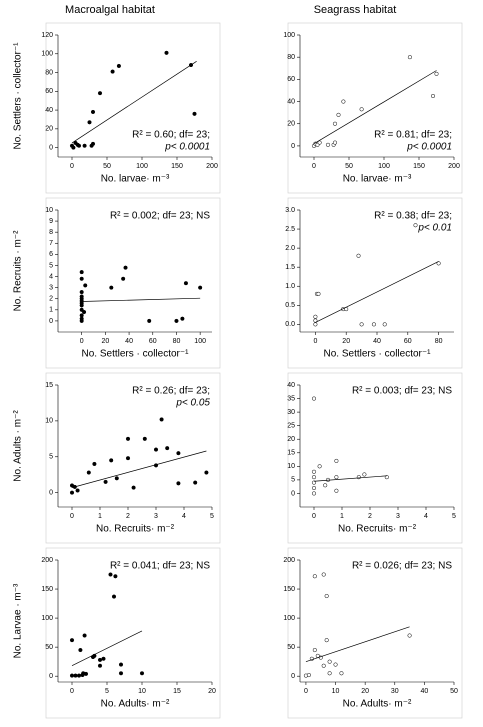 The height and width of the screenshot is (727, 483). What do you see at coordinates (110, 10) in the screenshot?
I see `column-header: Macroalgal habitat` at bounding box center [110, 10].